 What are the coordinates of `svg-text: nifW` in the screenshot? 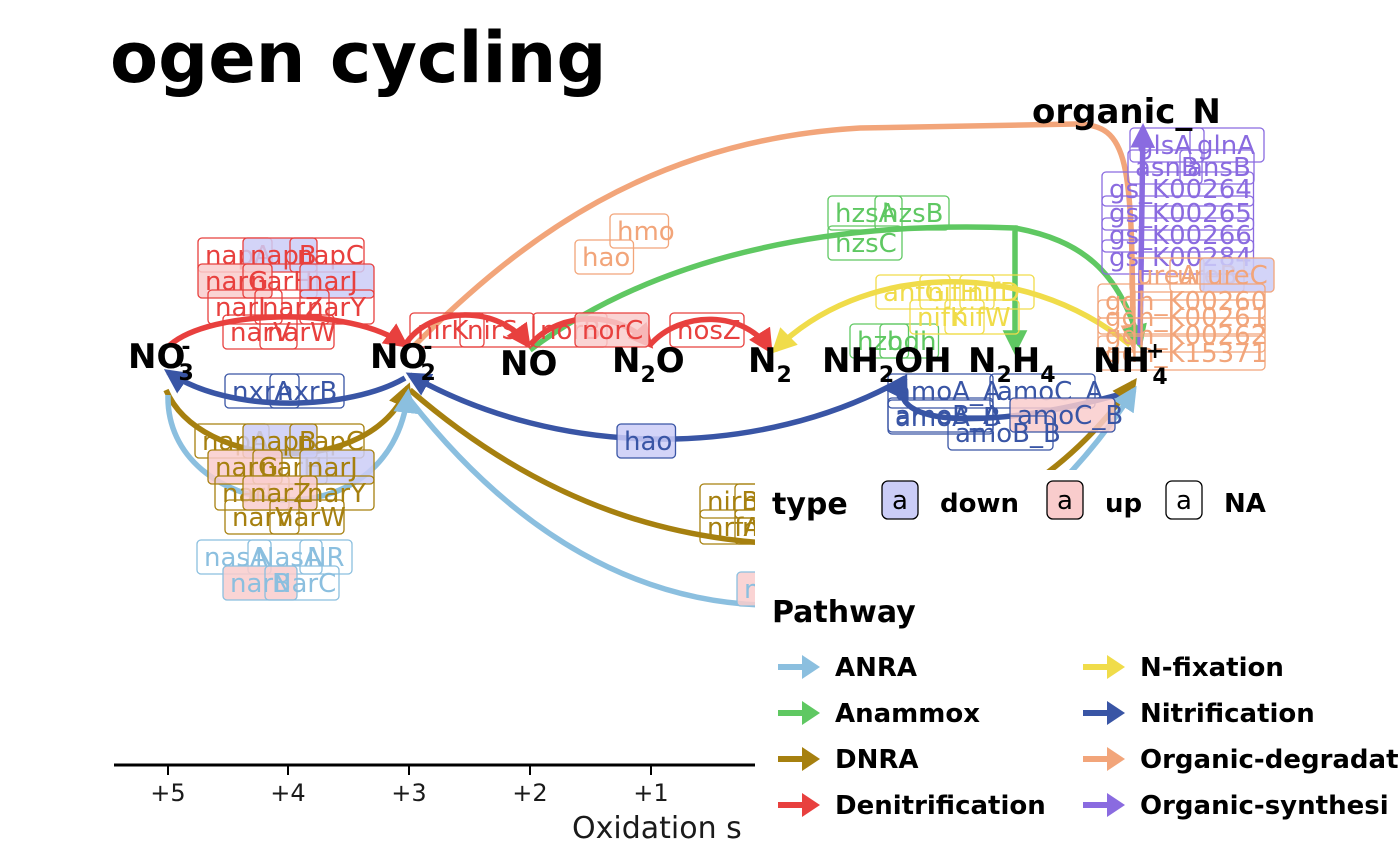 It's located at (981, 318).